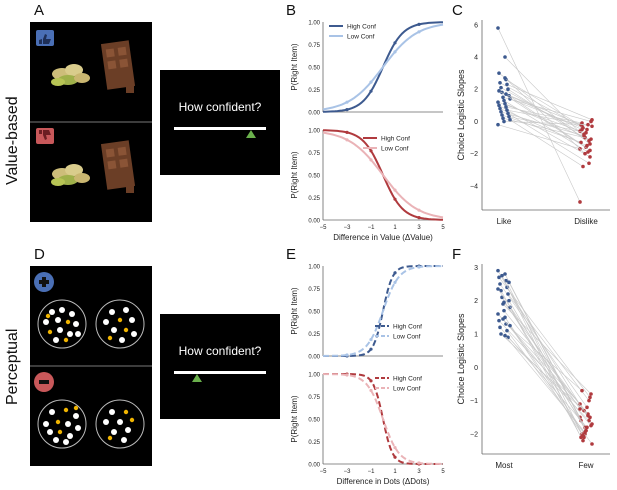 Image resolution: width=617 pixels, height=490 pixels. What do you see at coordinates (91, 366) in the screenshot?
I see `perceptual-stimulus-screen` at bounding box center [91, 366].